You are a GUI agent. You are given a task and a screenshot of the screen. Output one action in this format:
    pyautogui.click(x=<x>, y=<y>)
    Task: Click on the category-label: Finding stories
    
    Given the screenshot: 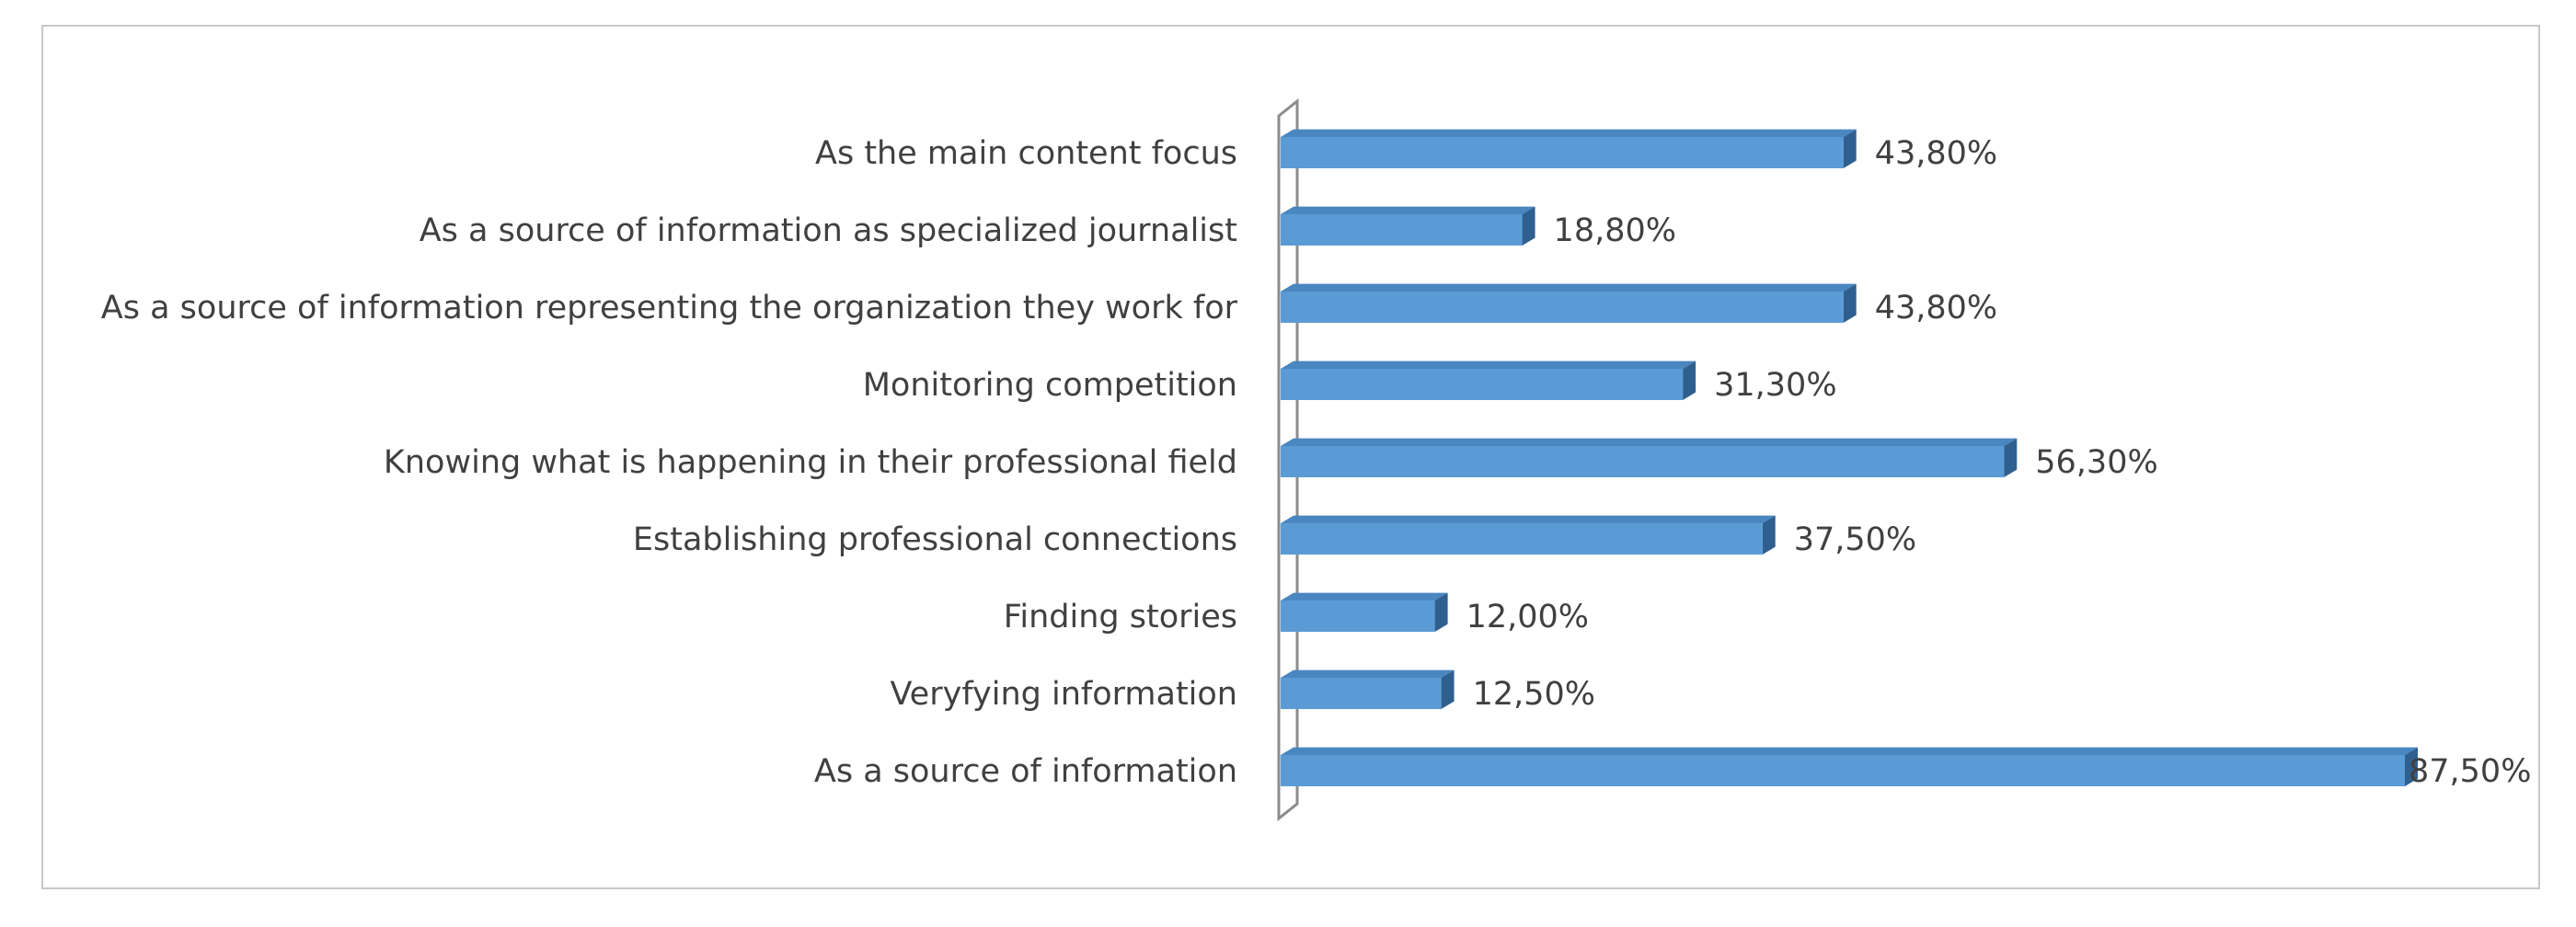 What is the action you would take?
    pyautogui.click(x=1120, y=617)
    